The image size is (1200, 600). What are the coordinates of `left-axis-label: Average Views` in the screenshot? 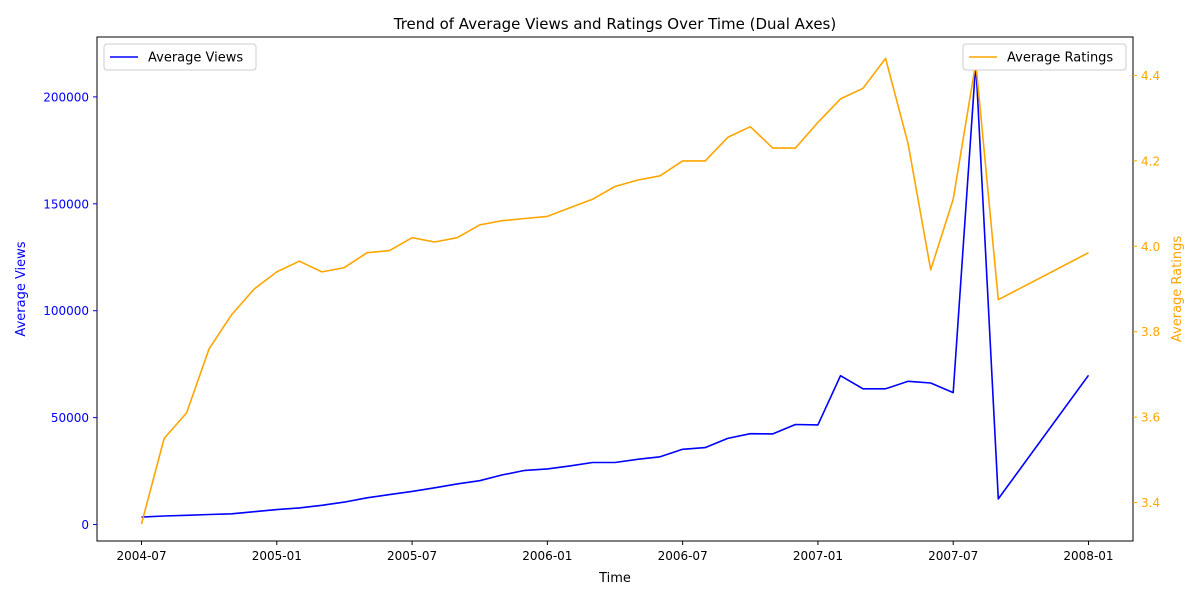 It's located at (21, 288).